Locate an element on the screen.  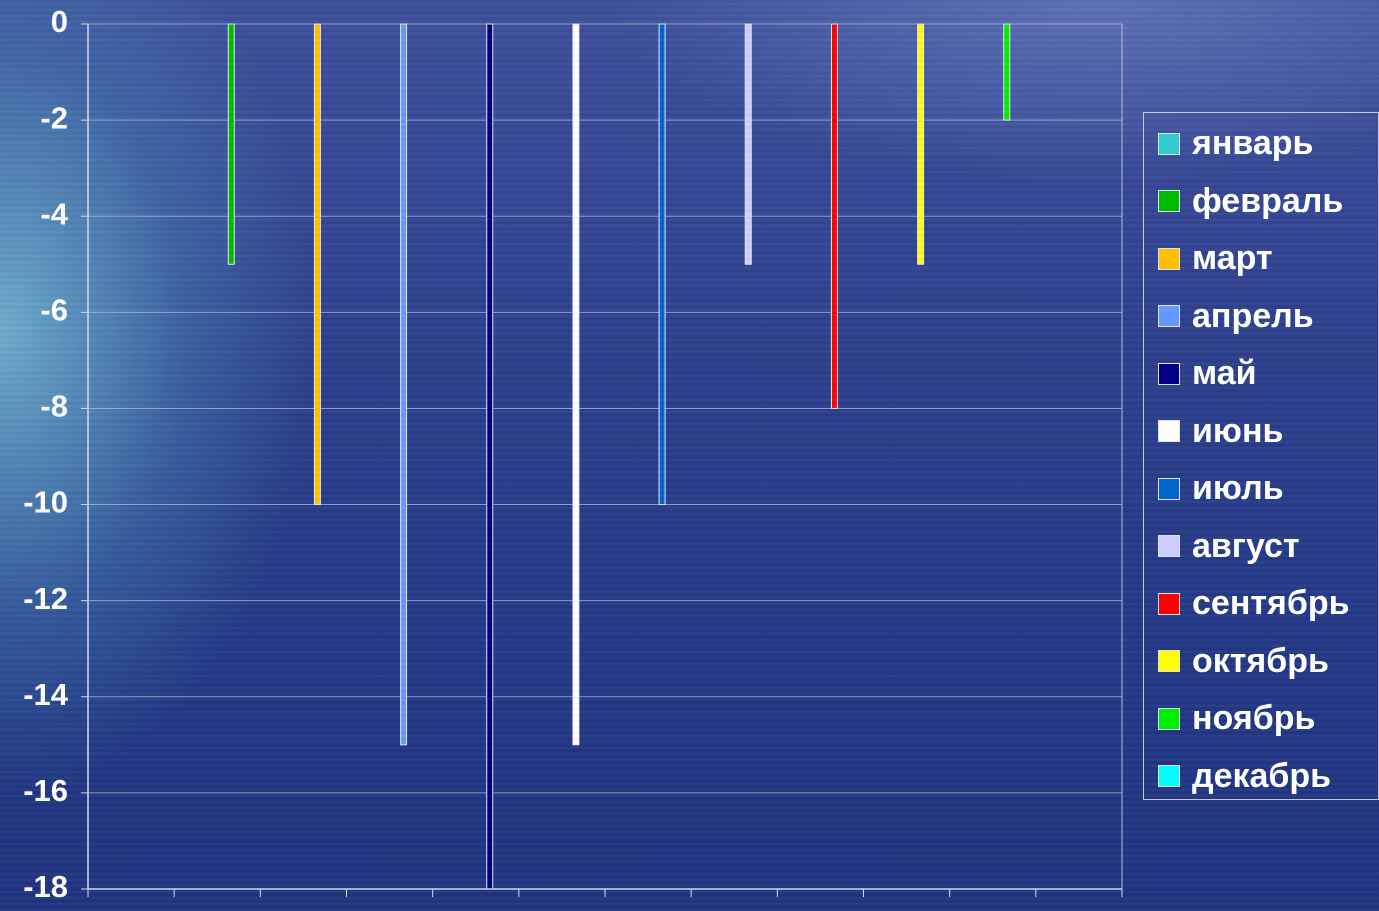
legend-label: июль is located at coordinates (1238, 488).